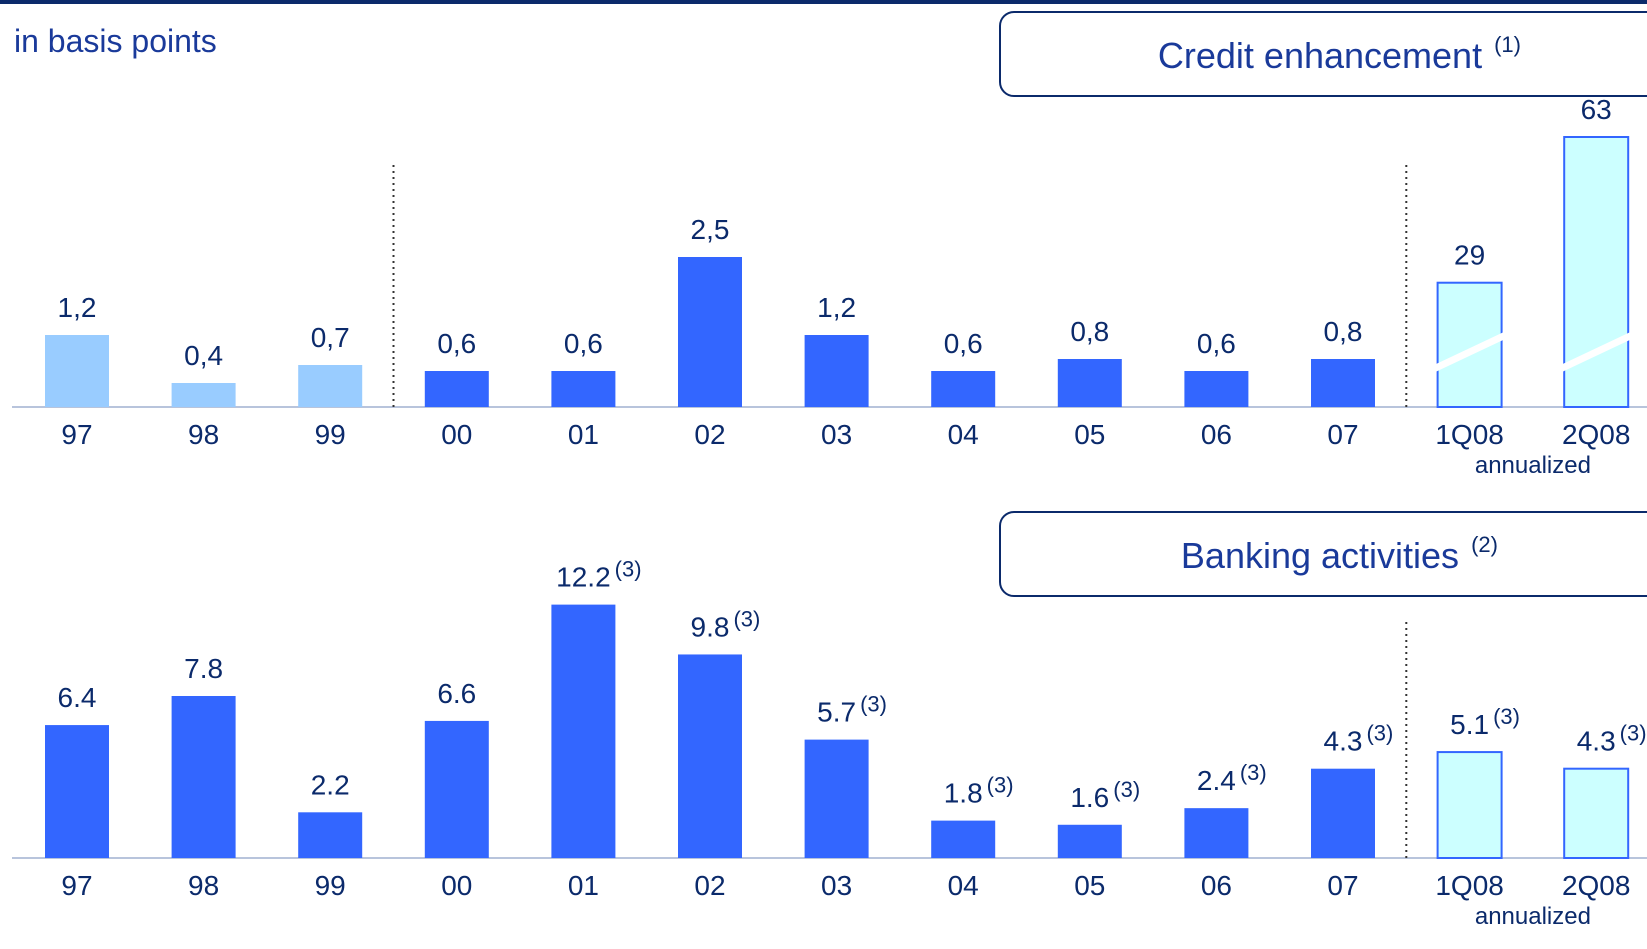  Describe the element at coordinates (583, 577) in the screenshot. I see `value-label: 12.2` at that location.